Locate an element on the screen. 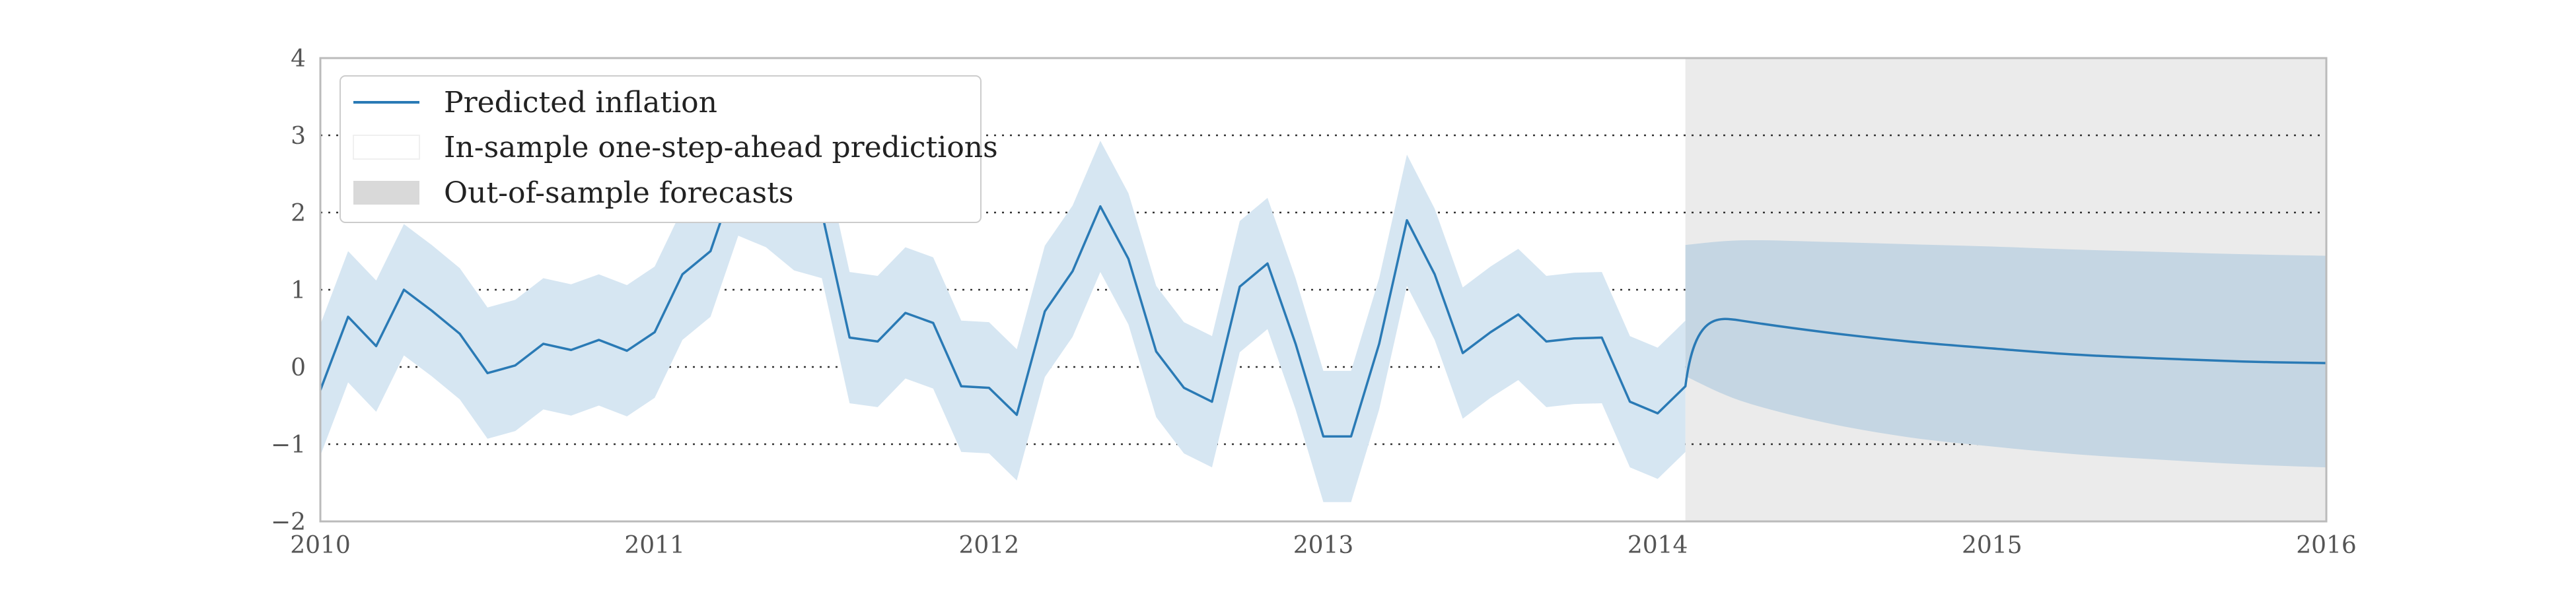 The image size is (2576, 594). legend-frame is located at coordinates (661, 149).